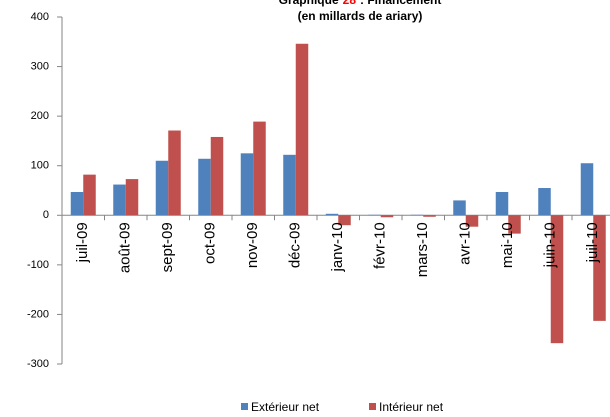  Describe the element at coordinates (38, 314) in the screenshot. I see `y-tick-label: -200` at that location.